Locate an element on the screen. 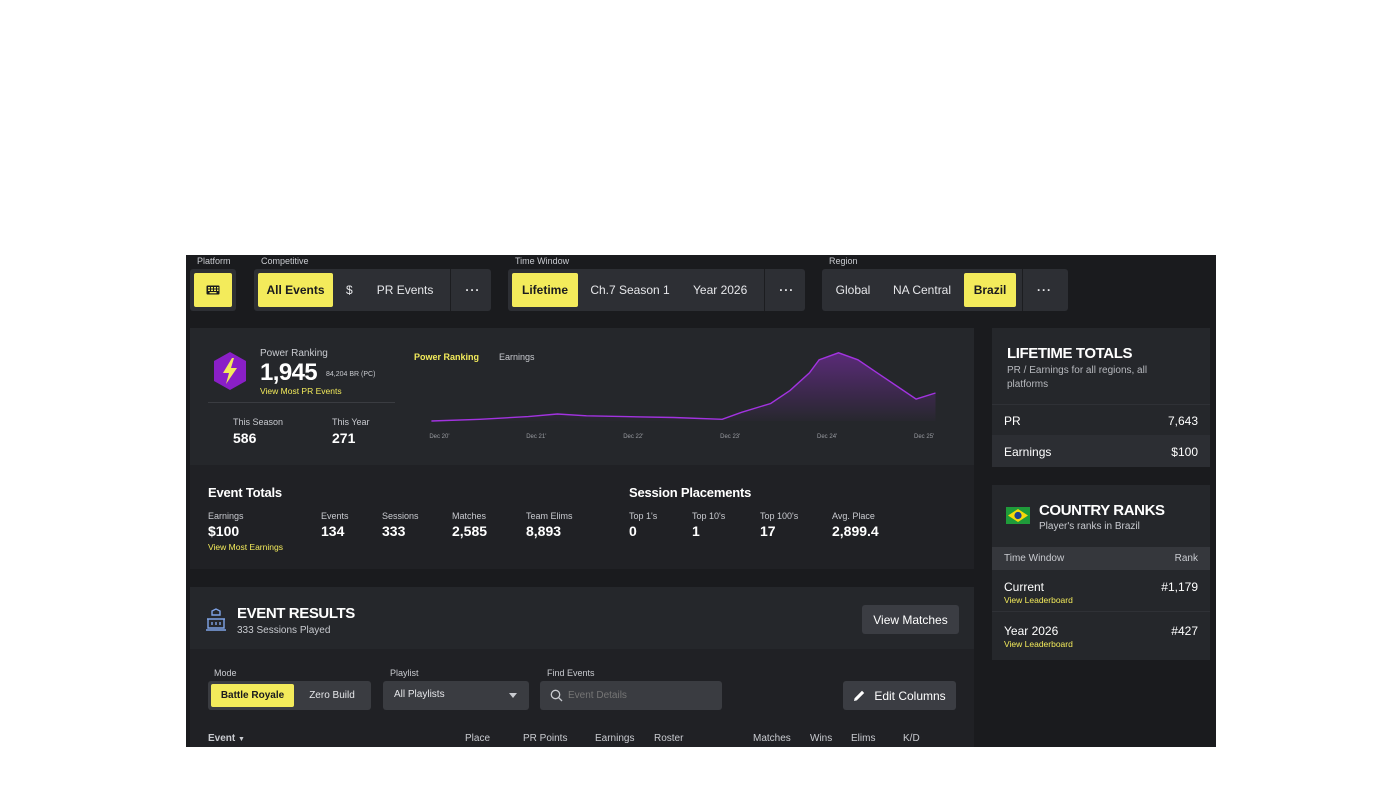 Image resolution: width=1400 pixels, height=788 pixels. brazil-flag-icon is located at coordinates (1018, 515).